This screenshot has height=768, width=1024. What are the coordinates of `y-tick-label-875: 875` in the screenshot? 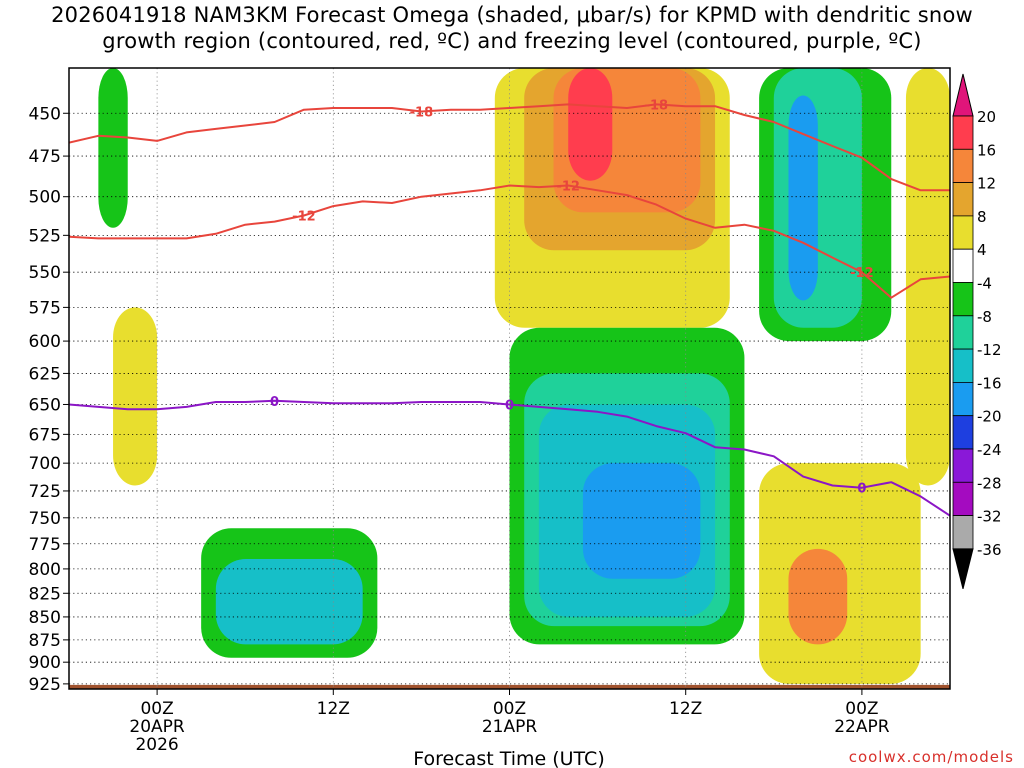 It's located at (45, 641).